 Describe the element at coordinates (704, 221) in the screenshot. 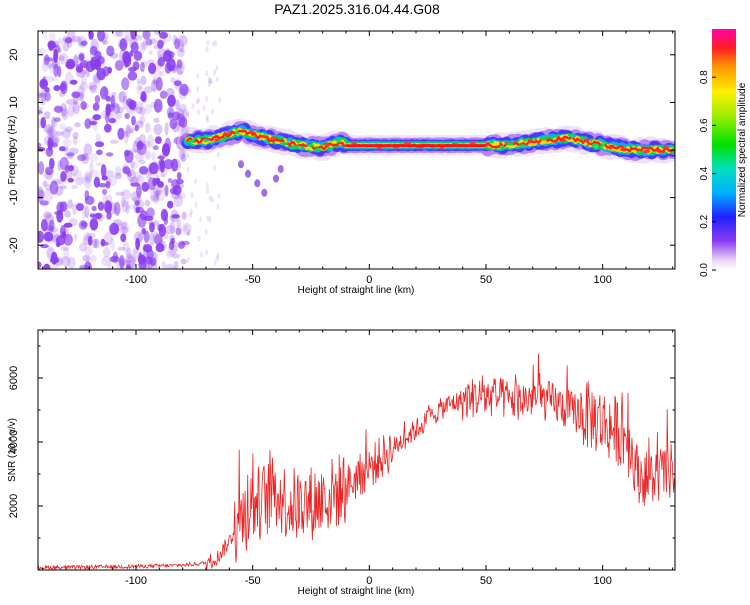

I see `colorbar-tick-label: 0.2` at that location.